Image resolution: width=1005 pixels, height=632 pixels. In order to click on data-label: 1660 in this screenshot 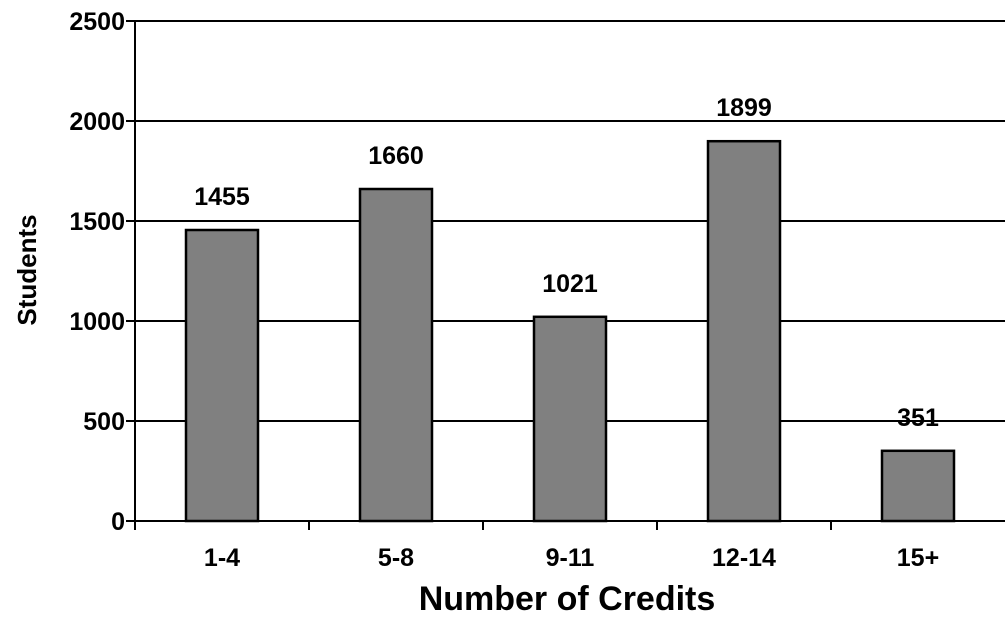, I will do `click(396, 156)`.